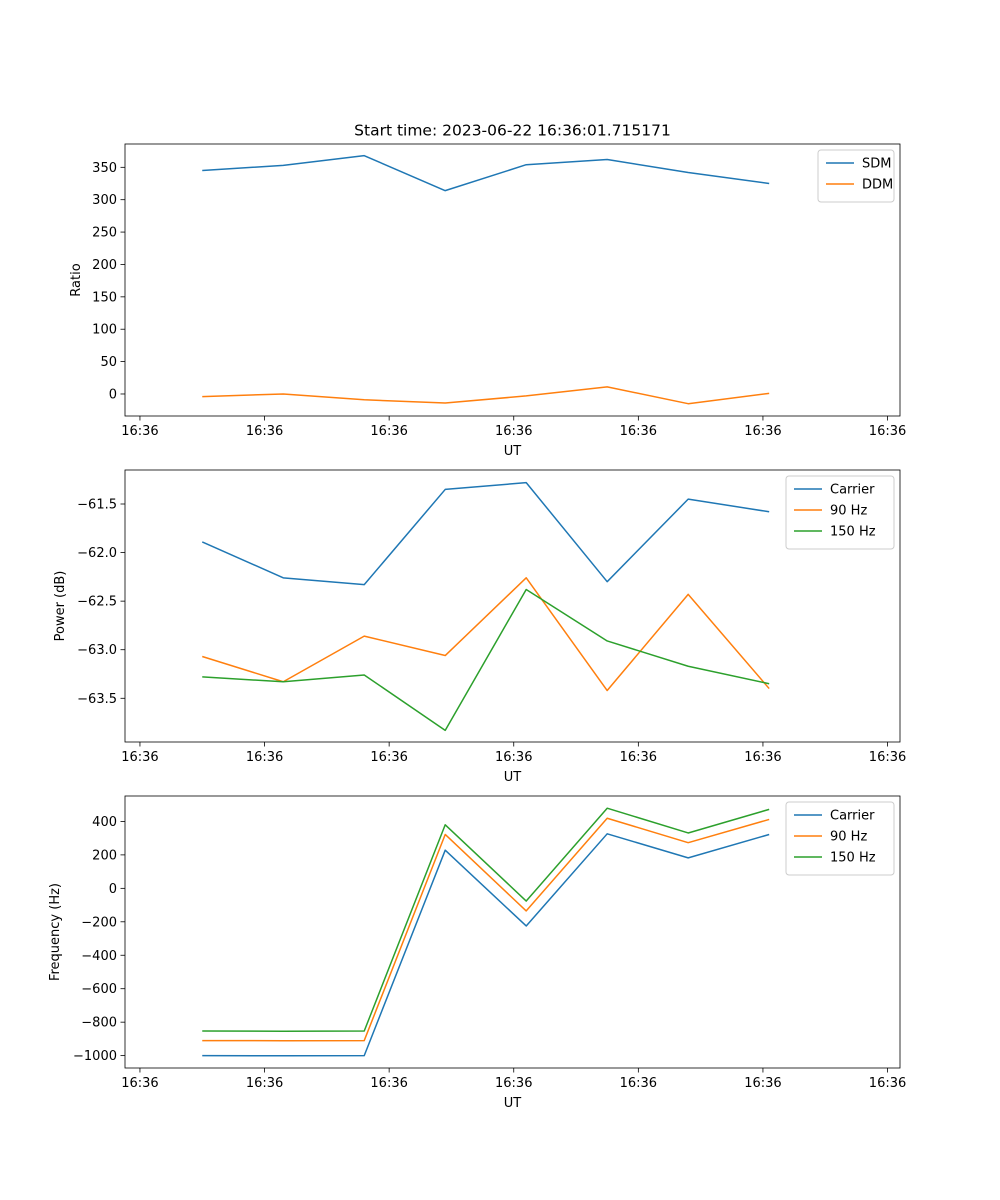 The image size is (1000, 1200). What do you see at coordinates (876, 164) in the screenshot?
I see `legend-label: SDM` at bounding box center [876, 164].